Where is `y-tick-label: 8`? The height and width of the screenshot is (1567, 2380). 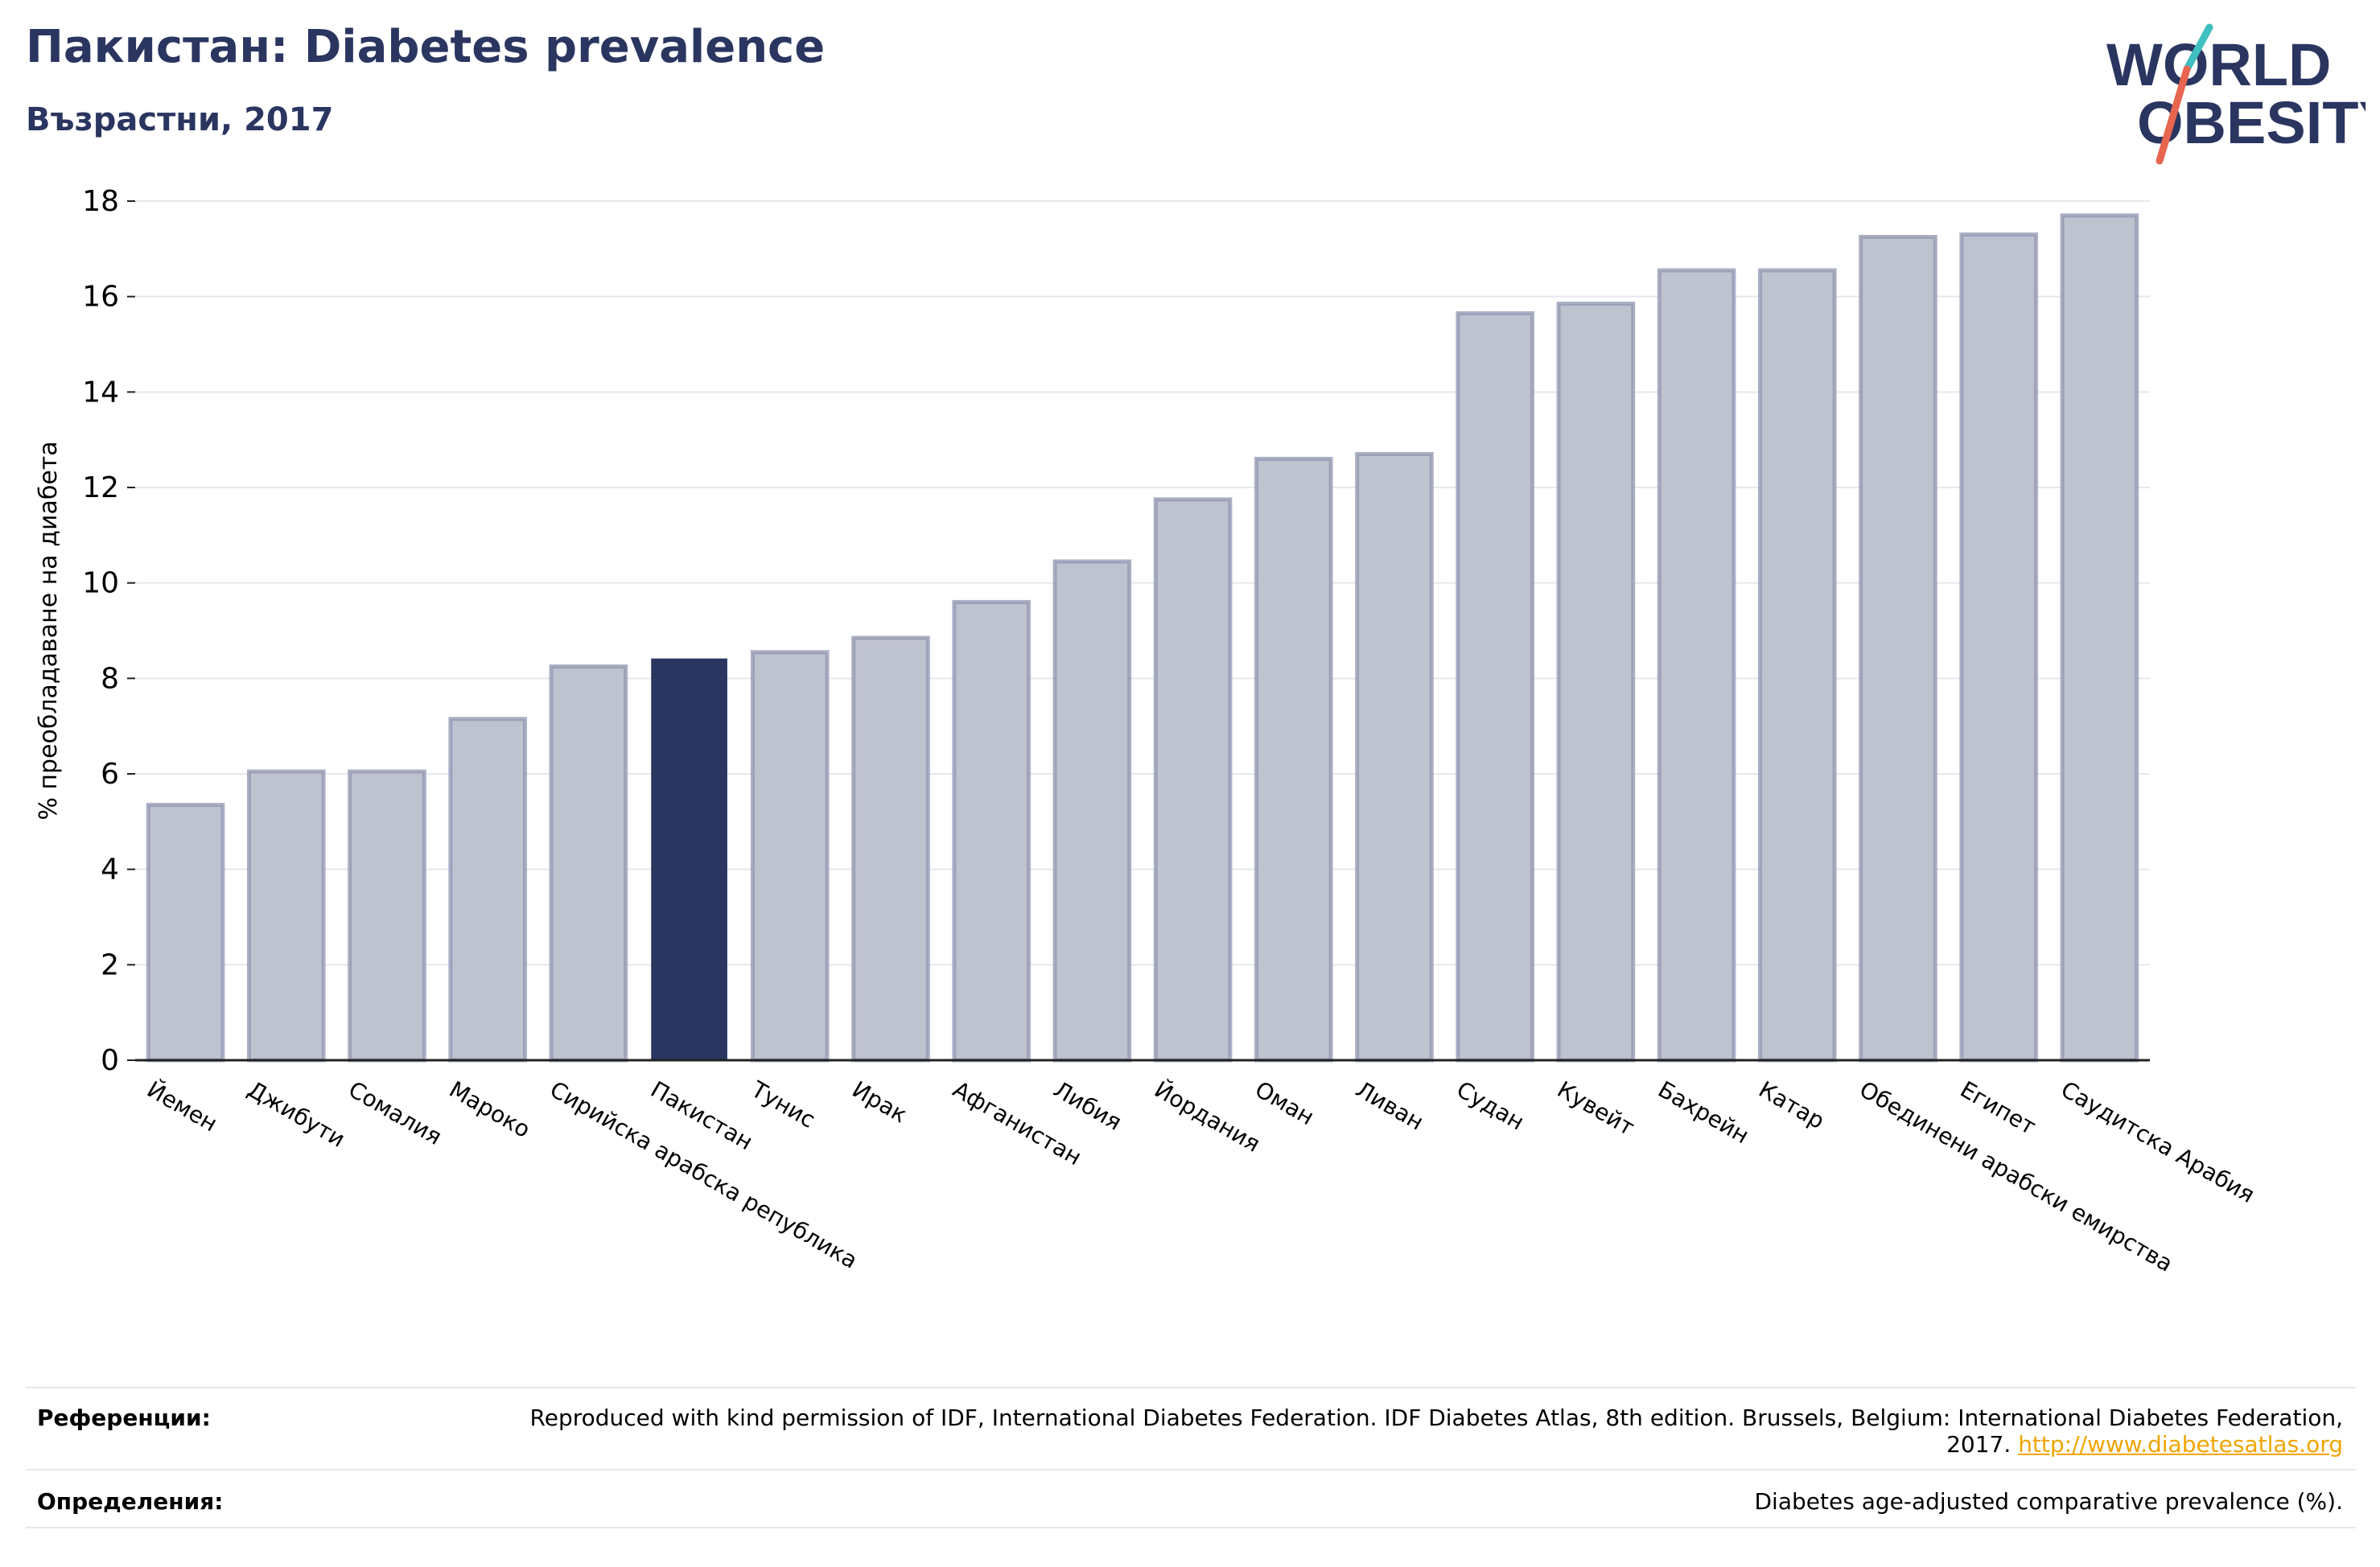
y-tick-label: 8 is located at coordinates (110, 678).